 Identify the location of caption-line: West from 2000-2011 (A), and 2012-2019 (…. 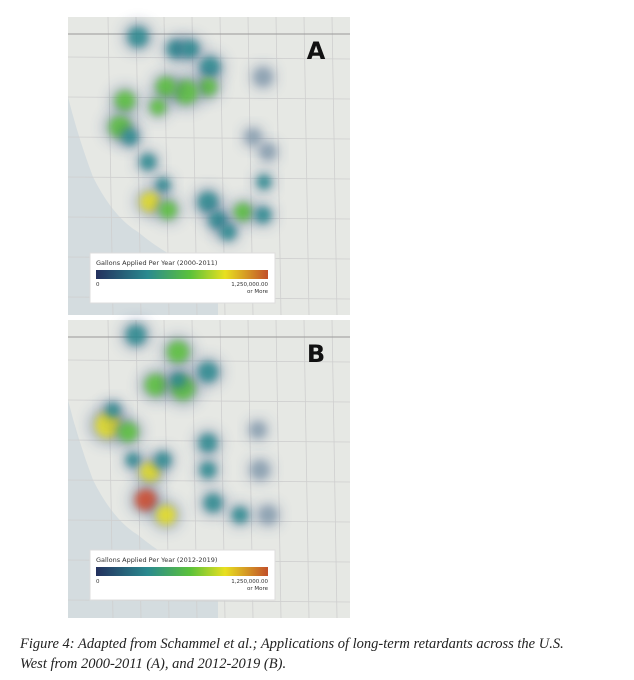
(153, 664).